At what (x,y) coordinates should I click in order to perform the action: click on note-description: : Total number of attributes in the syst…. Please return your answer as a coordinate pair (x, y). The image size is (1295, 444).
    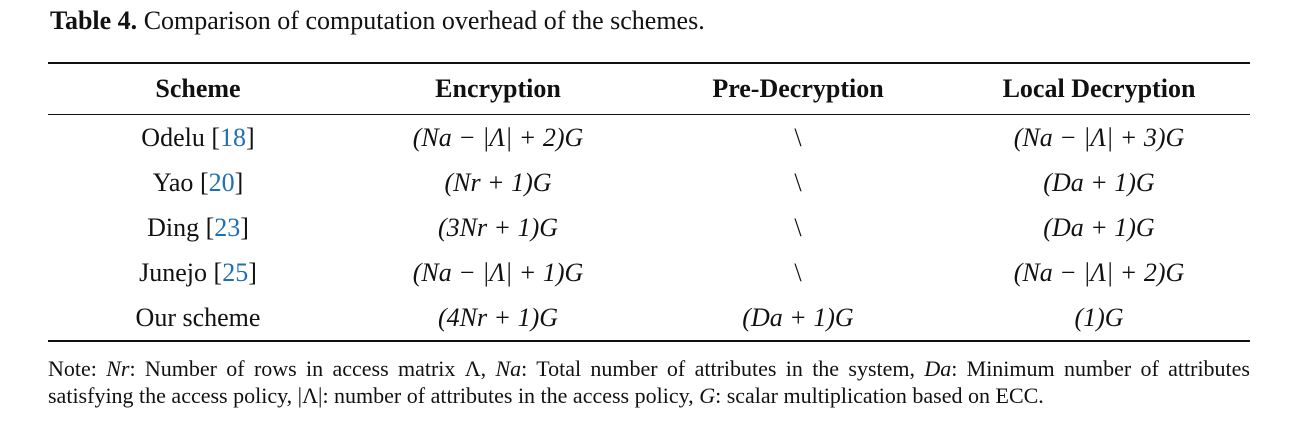
    Looking at the image, I should click on (723, 368).